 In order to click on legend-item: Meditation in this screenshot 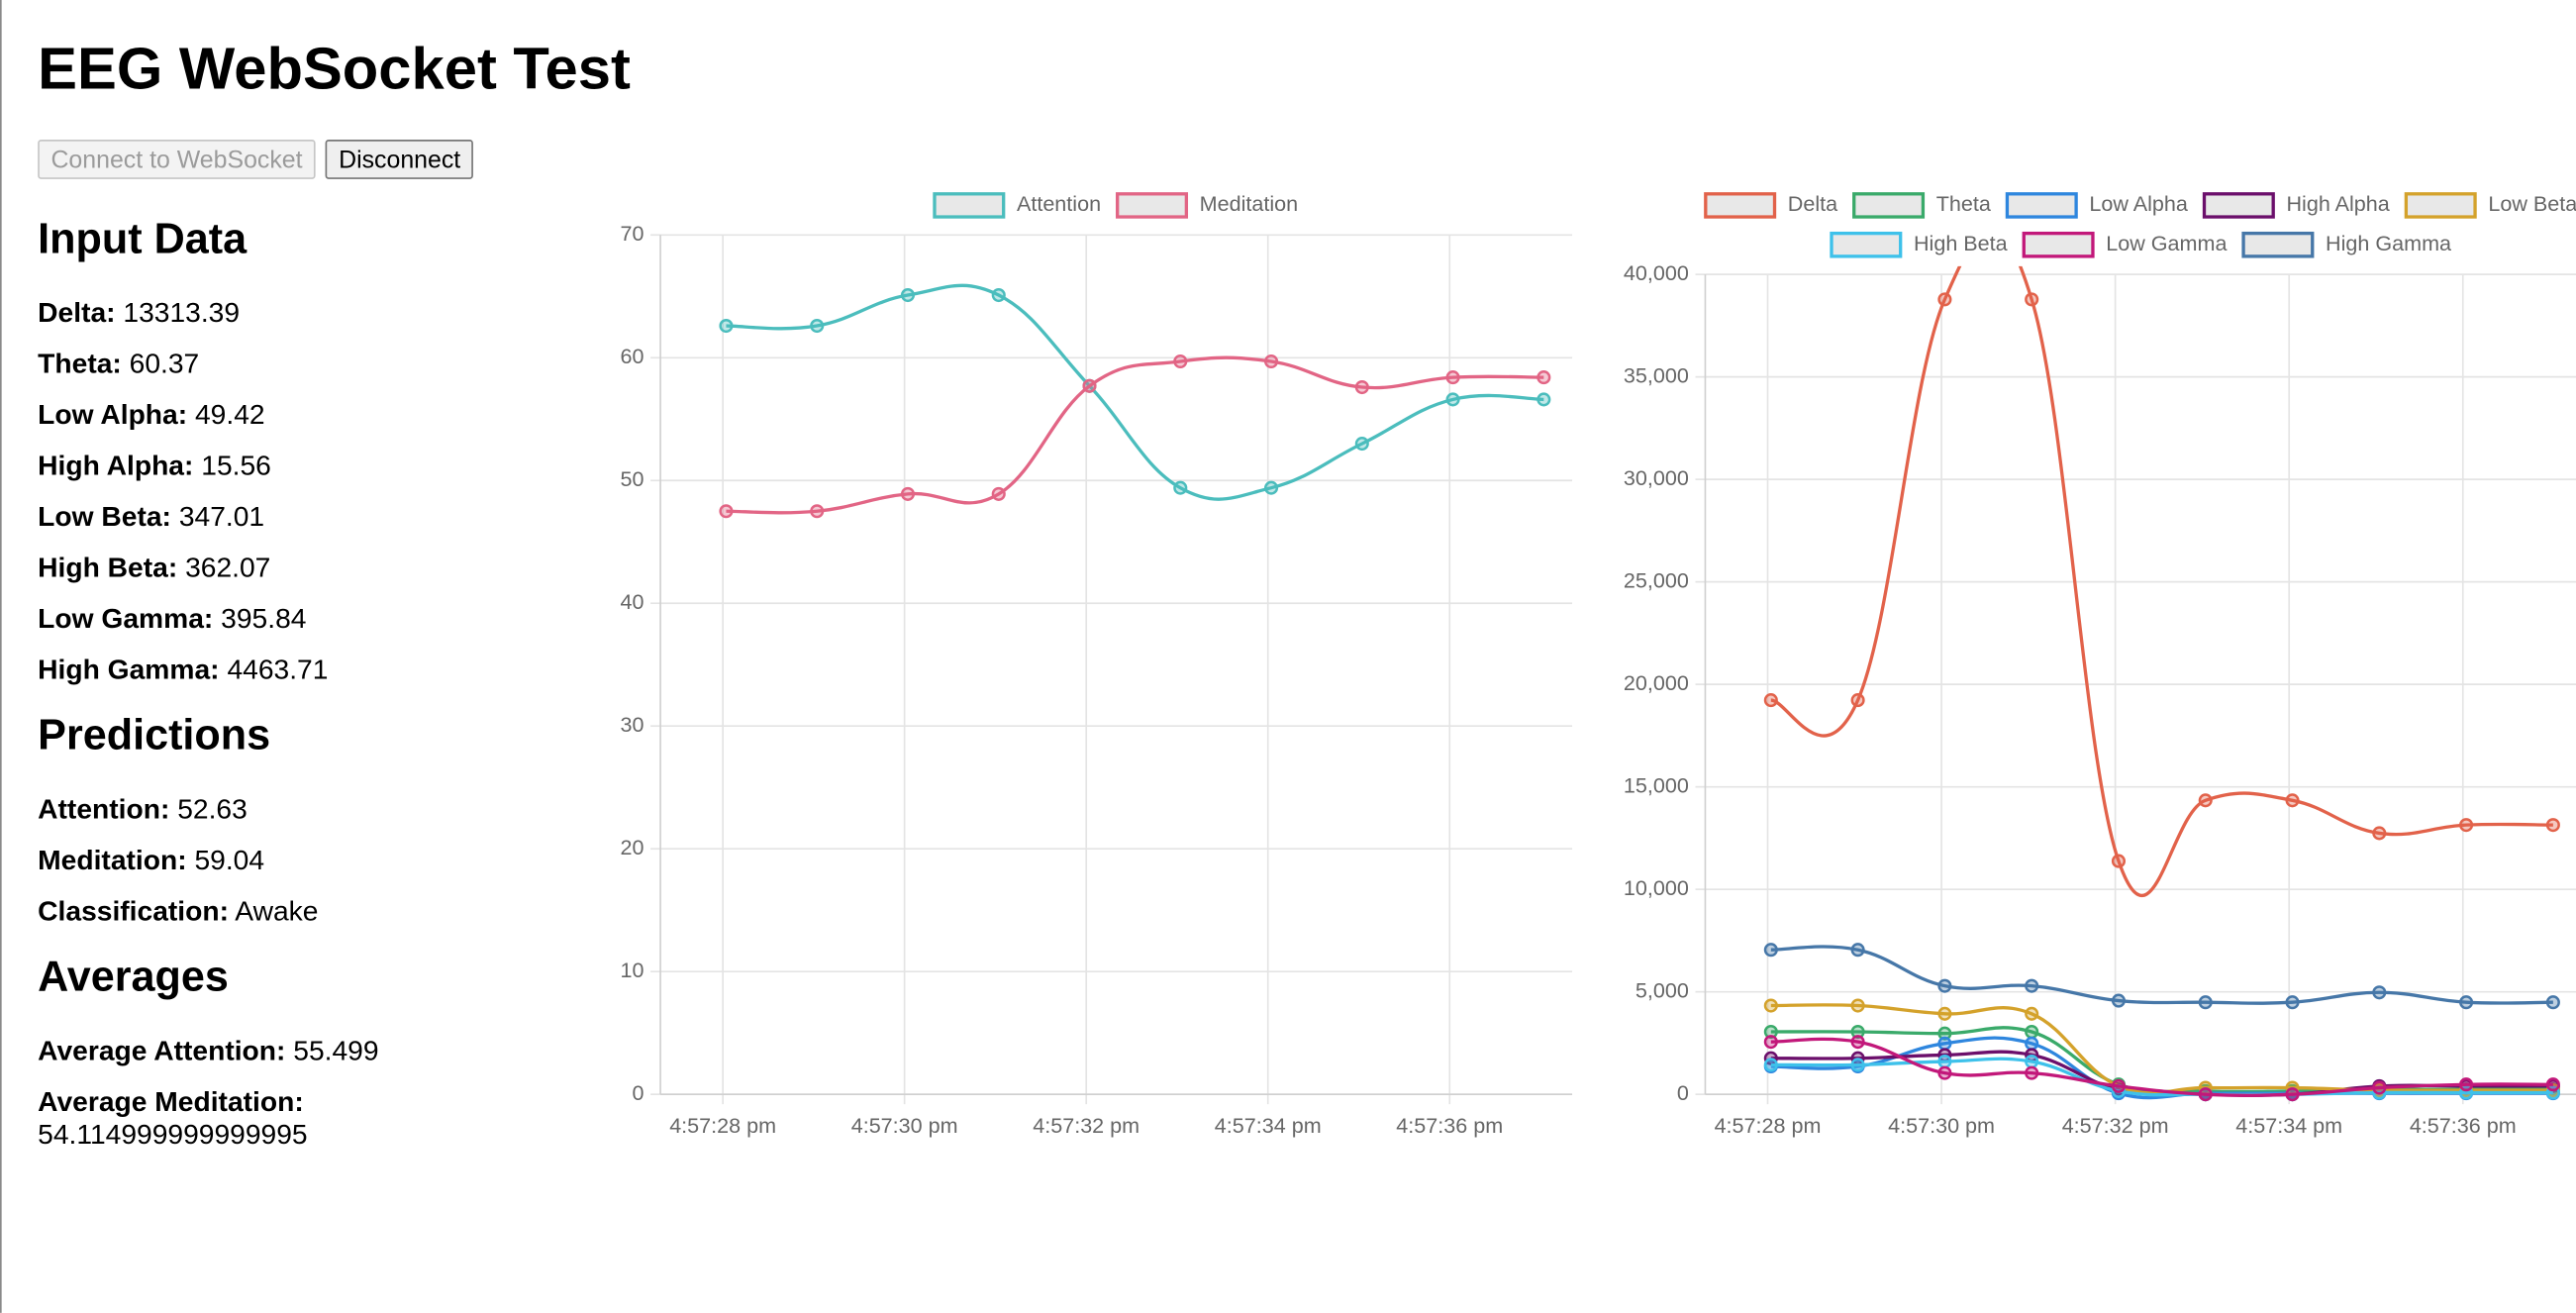, I will do `click(1207, 205)`.